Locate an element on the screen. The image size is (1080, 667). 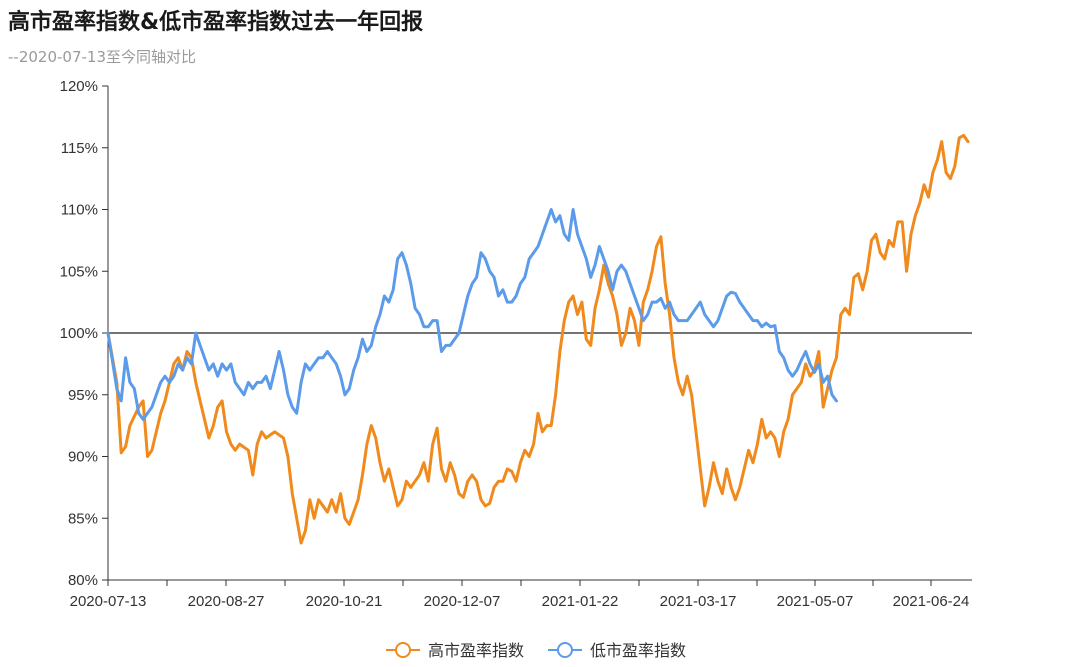
x-tick-label: 2021-06-24 is located at coordinates (931, 601).